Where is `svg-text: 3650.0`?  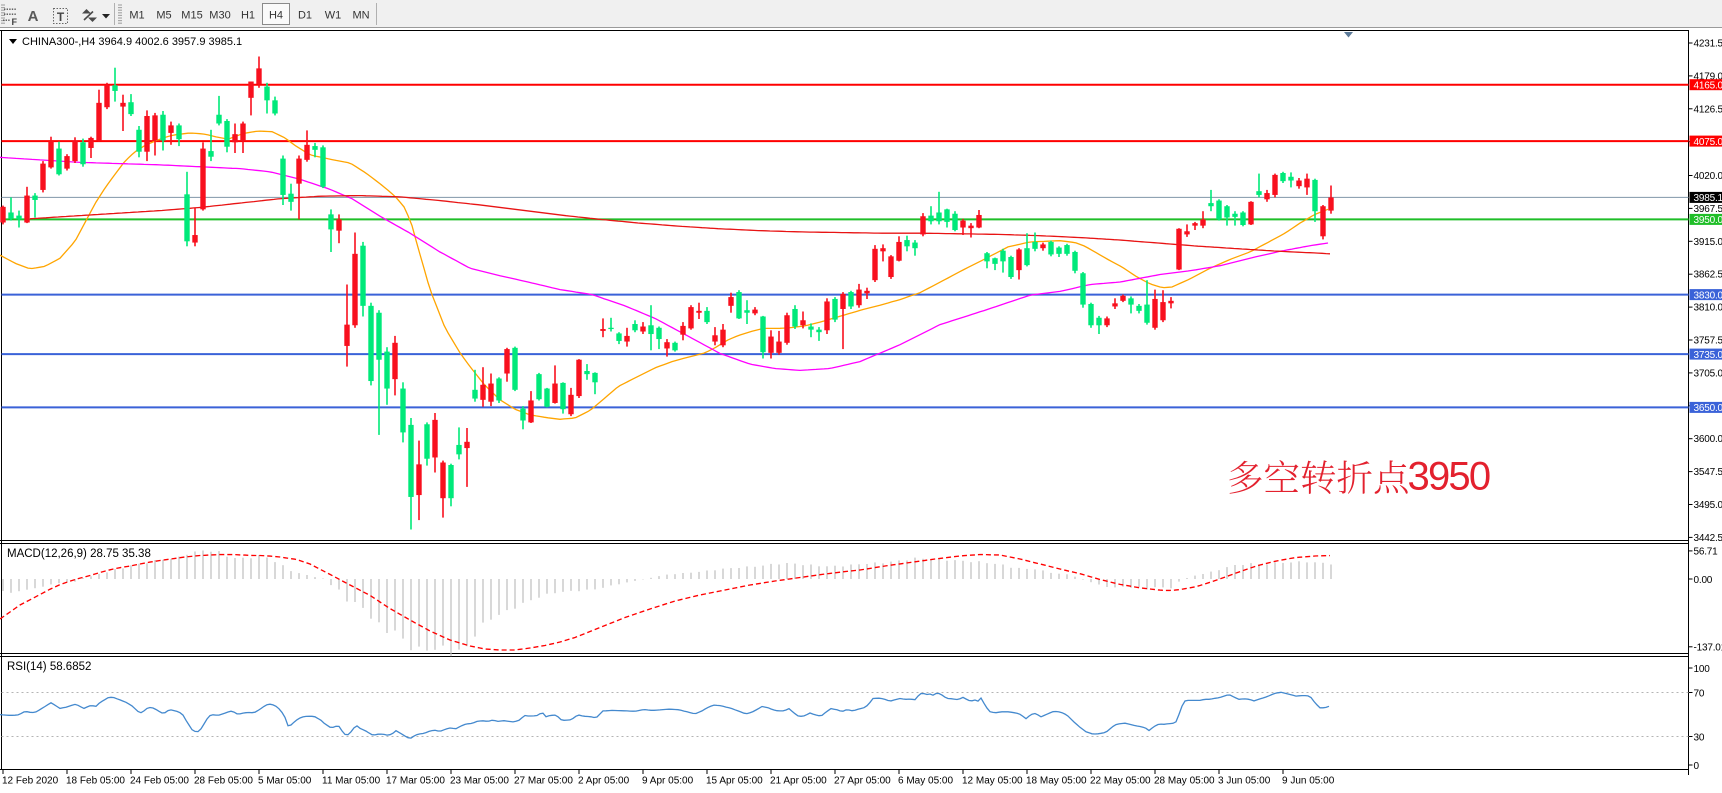
svg-text: 3650.0 is located at coordinates (1708, 408).